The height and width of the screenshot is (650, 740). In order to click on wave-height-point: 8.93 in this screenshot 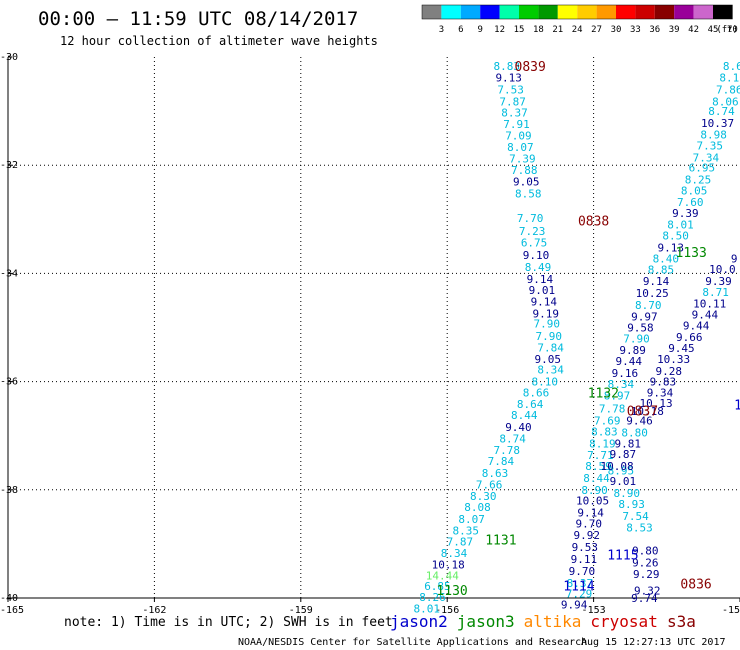, I will do `click(631, 504)`.